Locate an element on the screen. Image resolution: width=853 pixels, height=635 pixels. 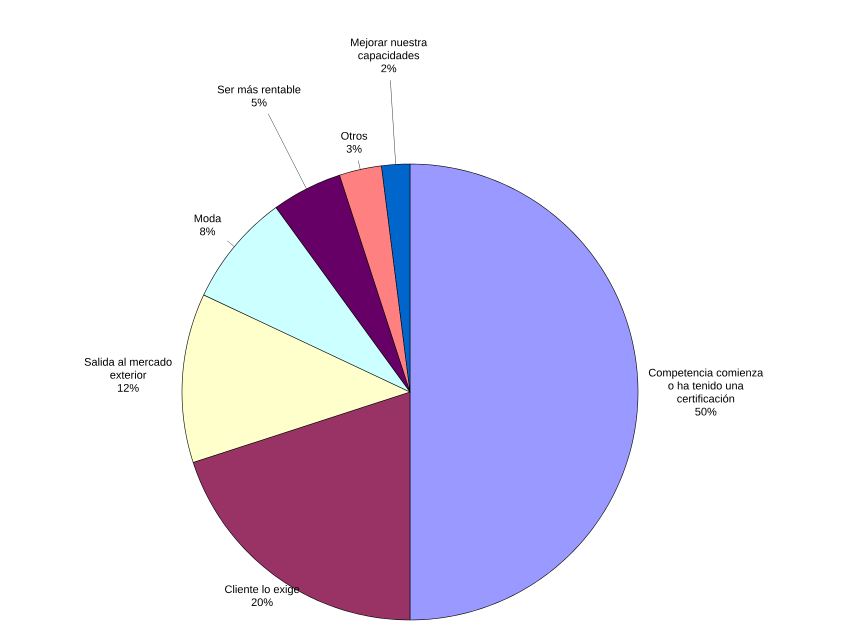
slice-label: Cliente lo exige is located at coordinates (262, 590).